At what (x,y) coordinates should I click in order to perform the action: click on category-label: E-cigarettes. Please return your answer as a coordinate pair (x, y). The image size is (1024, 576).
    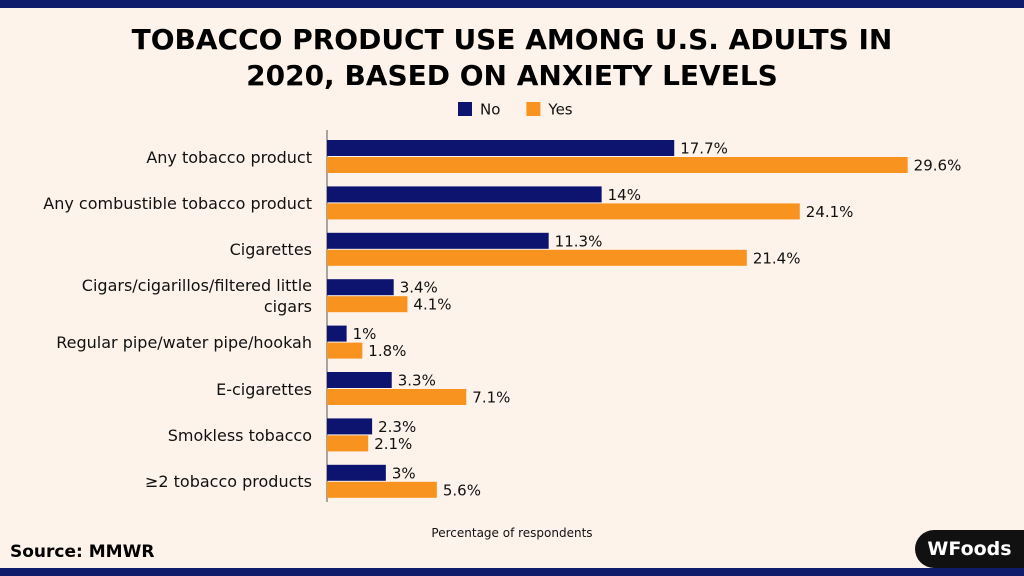
    Looking at the image, I should click on (264, 389).